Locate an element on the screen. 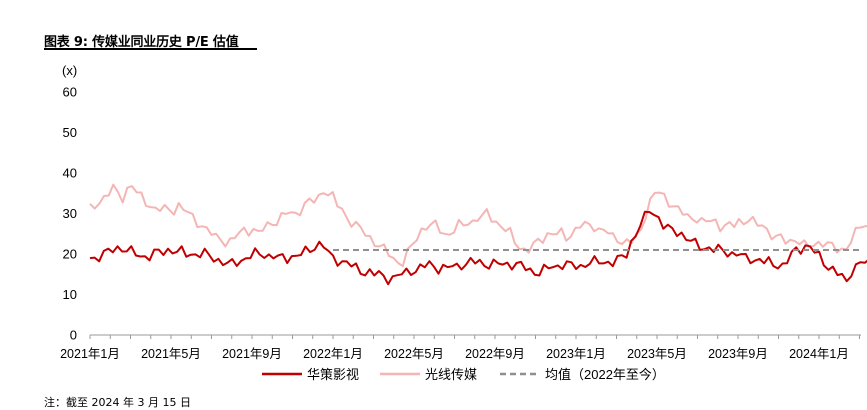 This screenshot has height=410, width=867. x-tick-label: 2022年9月 is located at coordinates (495, 354).